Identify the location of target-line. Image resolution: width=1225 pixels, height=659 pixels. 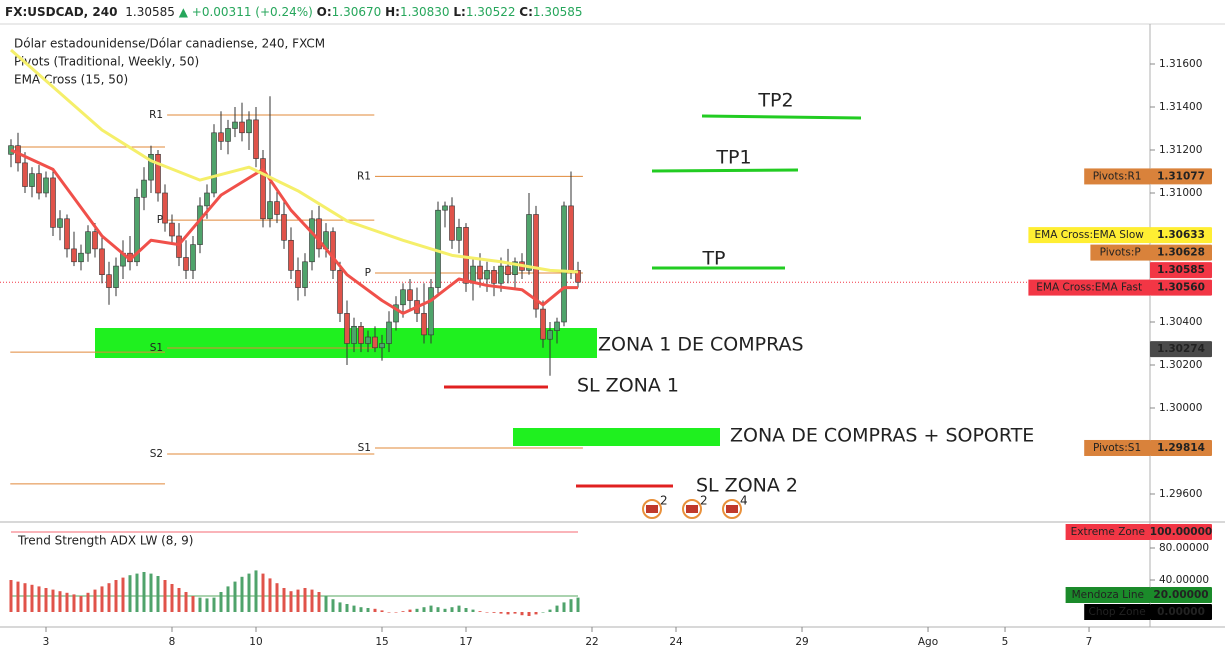
(725, 170).